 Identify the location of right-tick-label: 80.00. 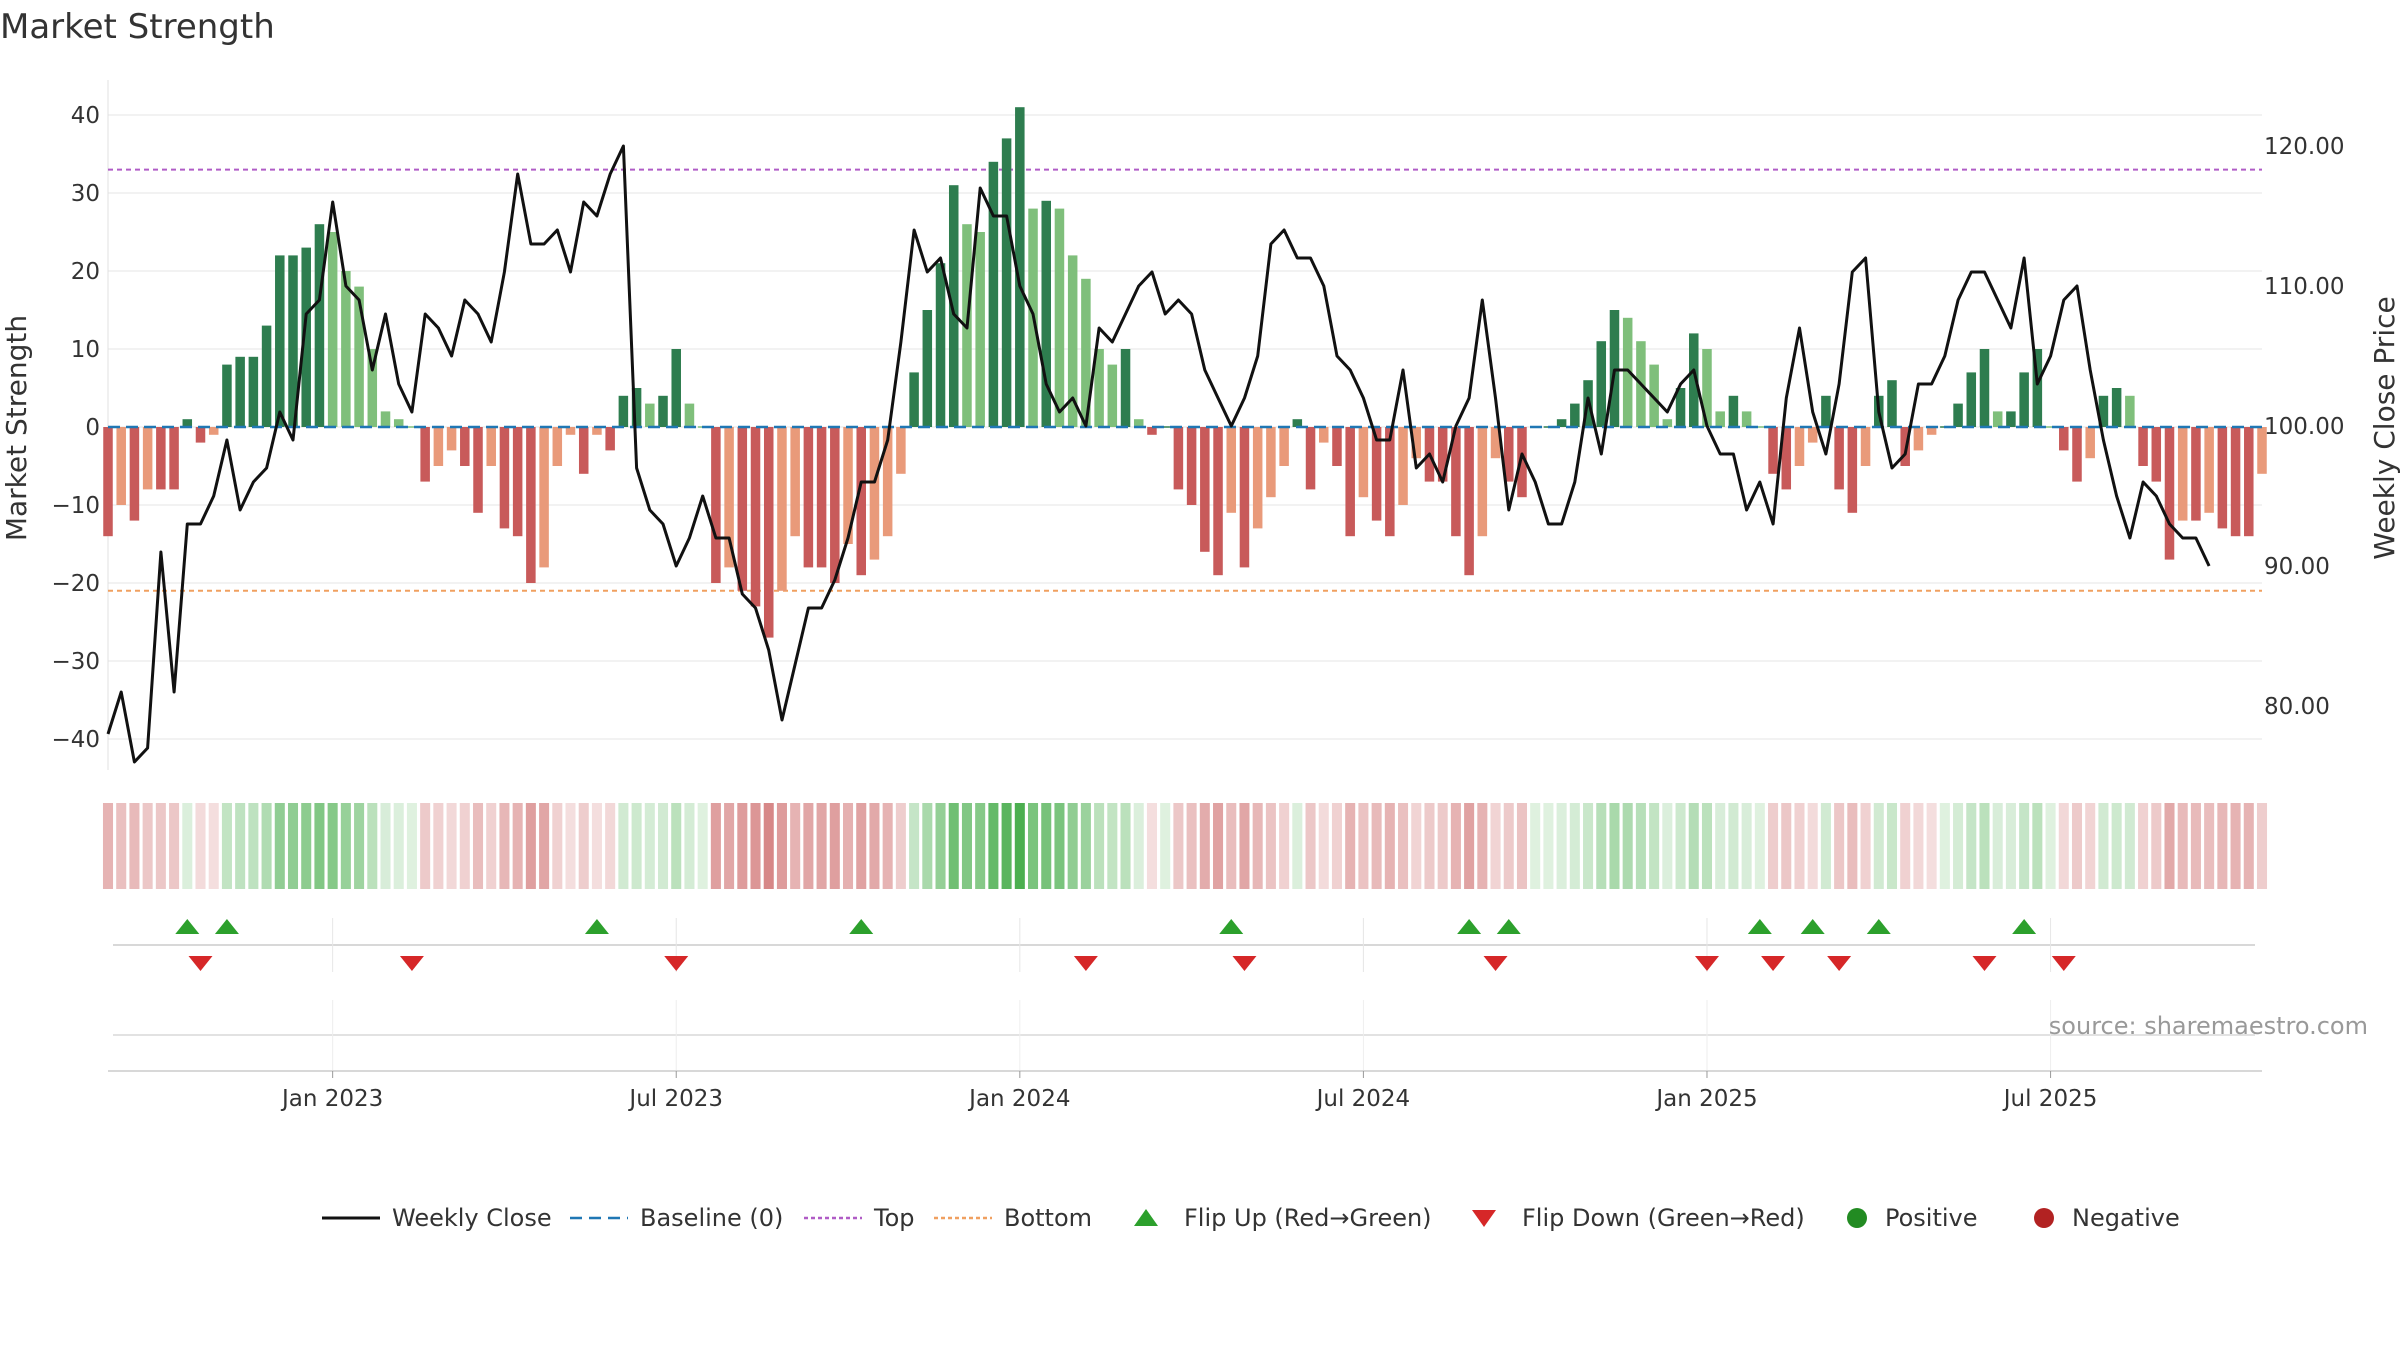
(2297, 707).